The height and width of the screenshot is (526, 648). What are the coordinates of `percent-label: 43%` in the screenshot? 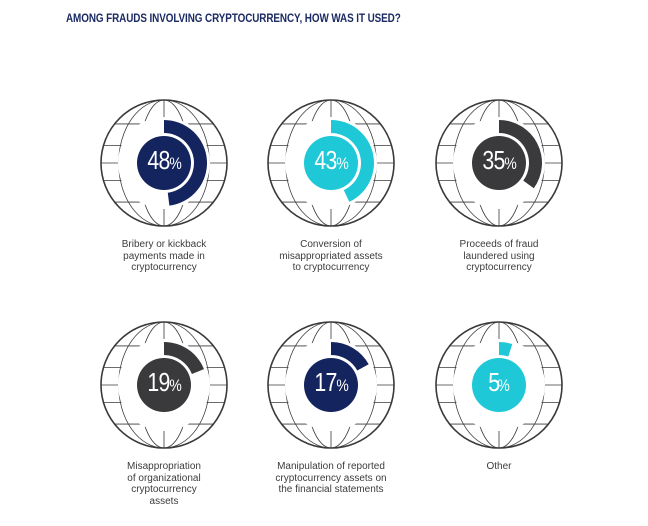 It's located at (331, 160).